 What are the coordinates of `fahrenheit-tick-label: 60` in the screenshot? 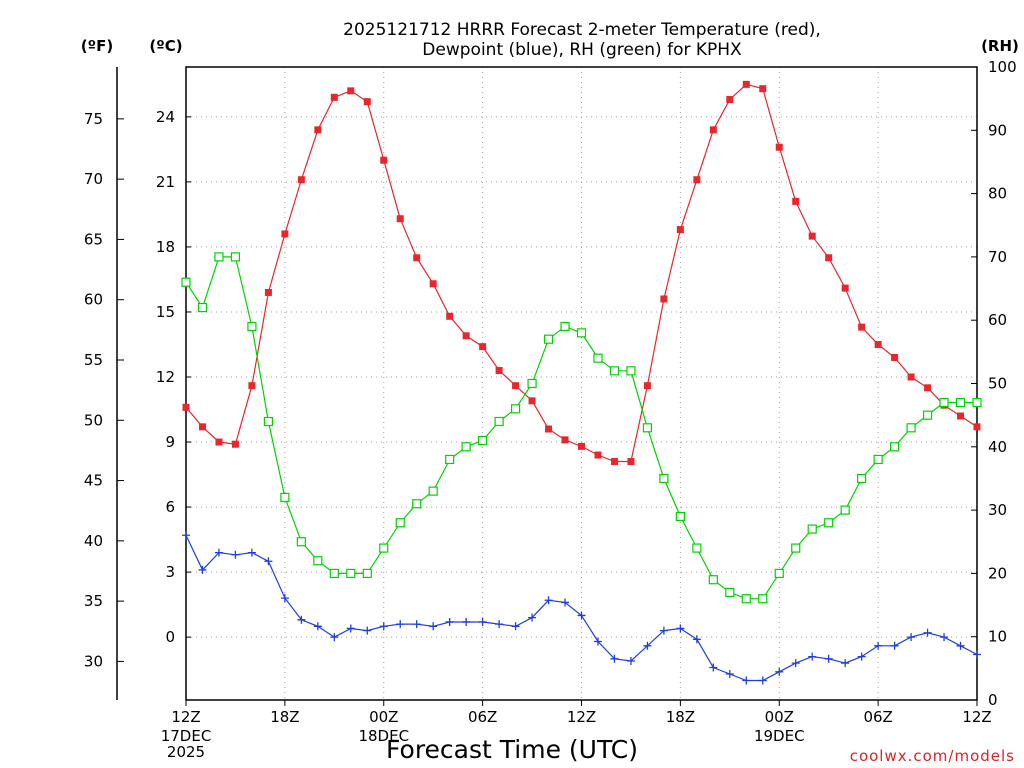 It's located at (93, 300).